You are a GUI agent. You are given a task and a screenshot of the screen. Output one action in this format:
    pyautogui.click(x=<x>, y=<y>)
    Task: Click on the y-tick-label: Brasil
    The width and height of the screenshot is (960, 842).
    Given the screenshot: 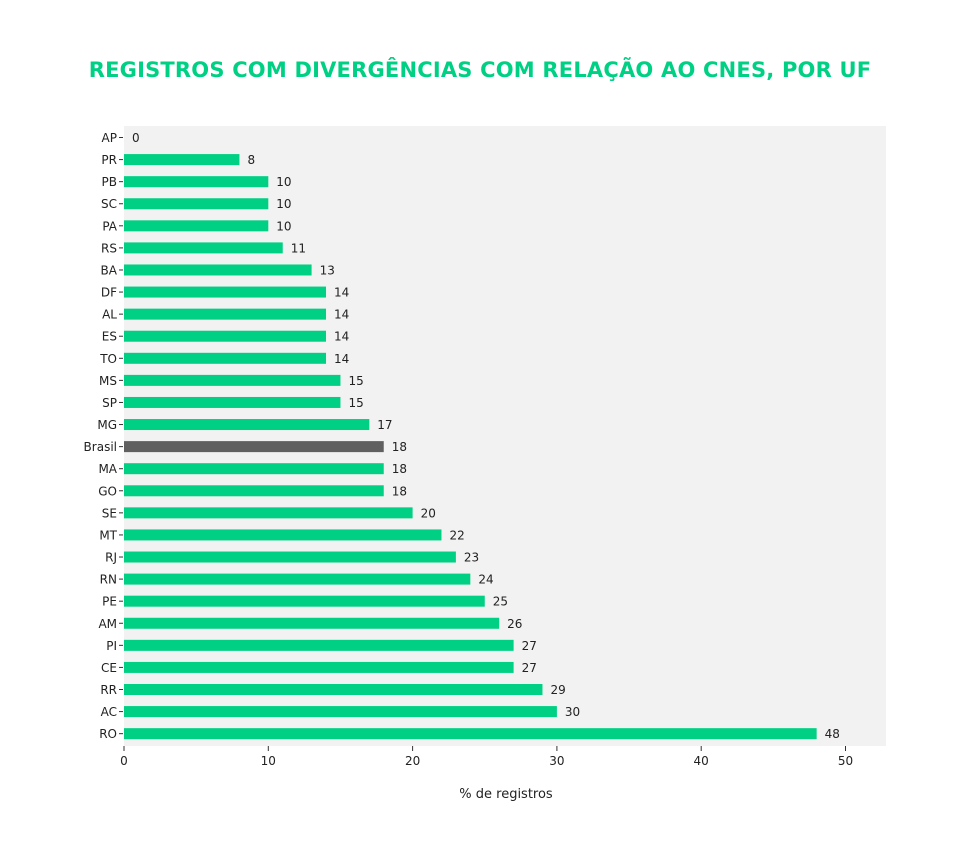 What is the action you would take?
    pyautogui.click(x=100, y=447)
    